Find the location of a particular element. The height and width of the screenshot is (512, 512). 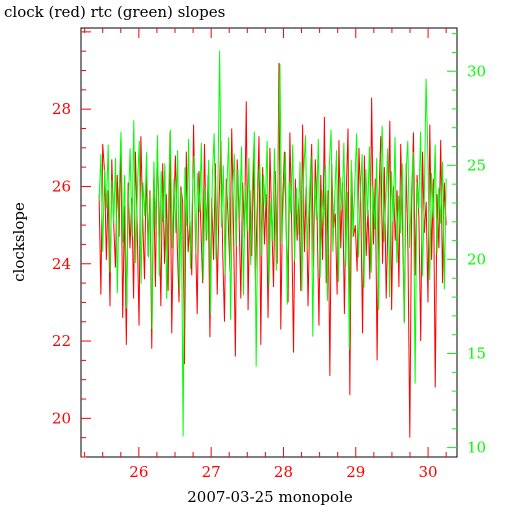

y-left-tick-label: 28 is located at coordinates (61, 109).